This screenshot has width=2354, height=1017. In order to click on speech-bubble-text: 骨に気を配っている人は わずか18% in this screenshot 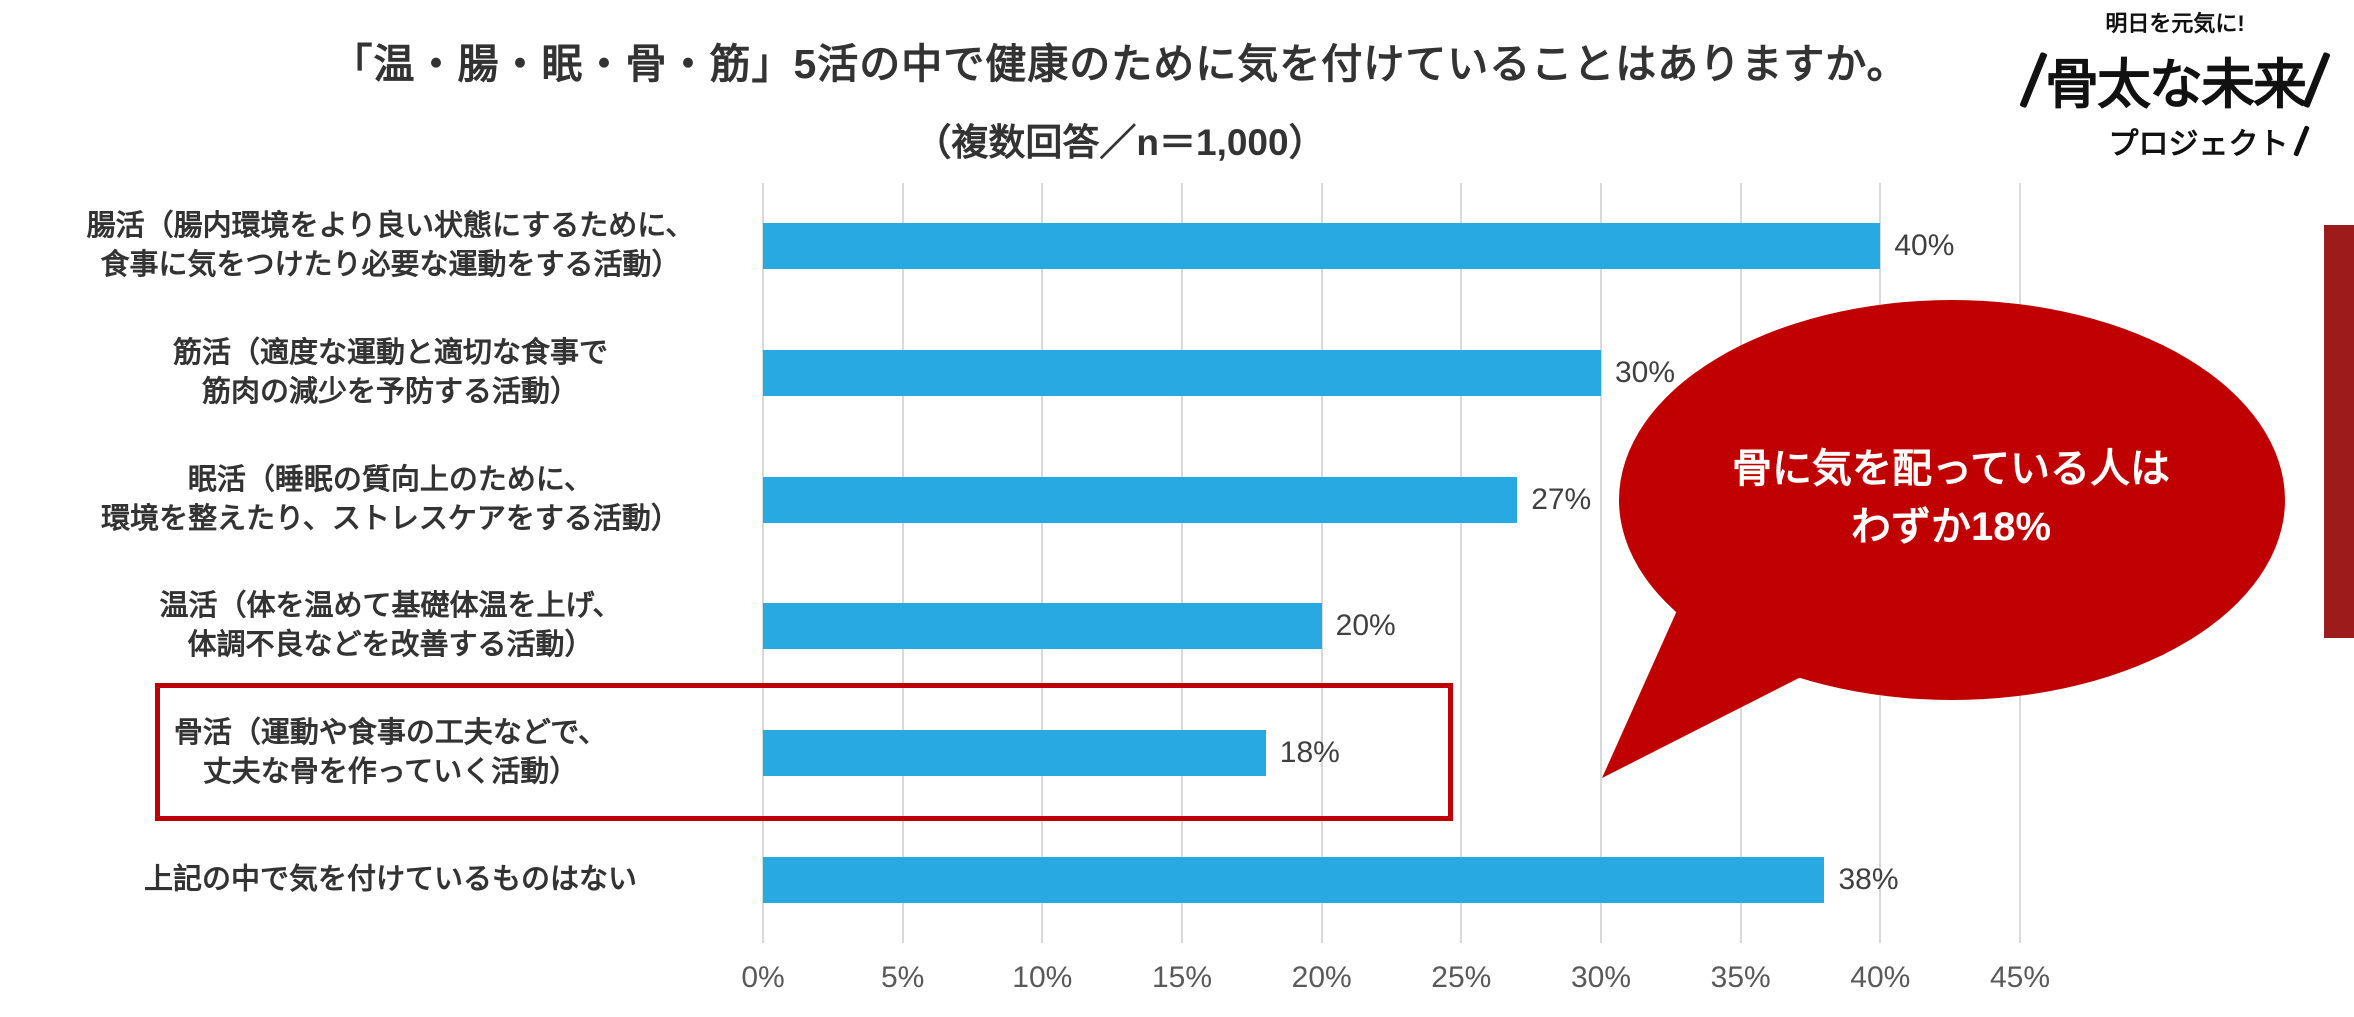, I will do `click(1951, 498)`.